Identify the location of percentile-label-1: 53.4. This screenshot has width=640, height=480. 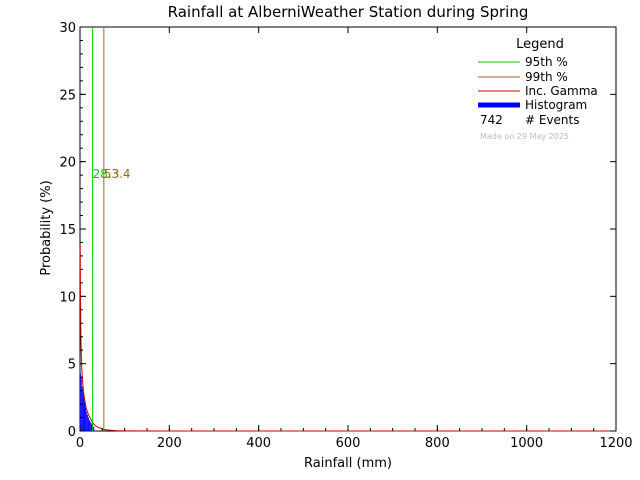
(117, 174).